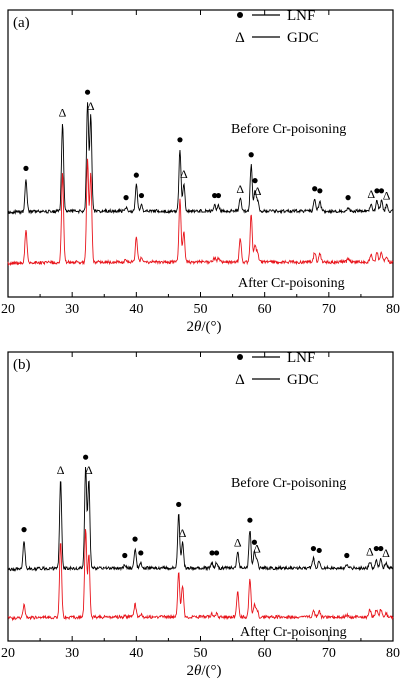 Image resolution: width=400 pixels, height=690 pixels. I want to click on panel-label: (b), so click(22, 365).